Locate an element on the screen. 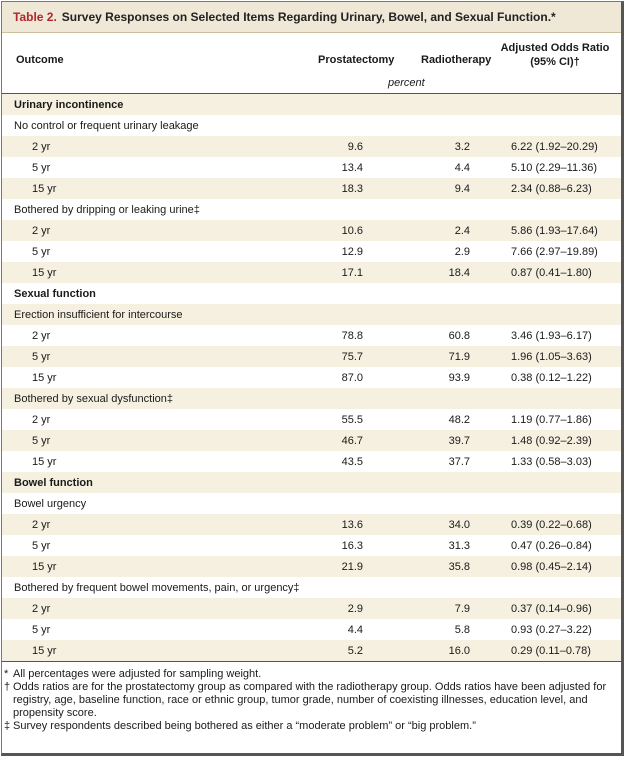  header-aor-line1: Adjusted Odds Ratio is located at coordinates (555, 48).